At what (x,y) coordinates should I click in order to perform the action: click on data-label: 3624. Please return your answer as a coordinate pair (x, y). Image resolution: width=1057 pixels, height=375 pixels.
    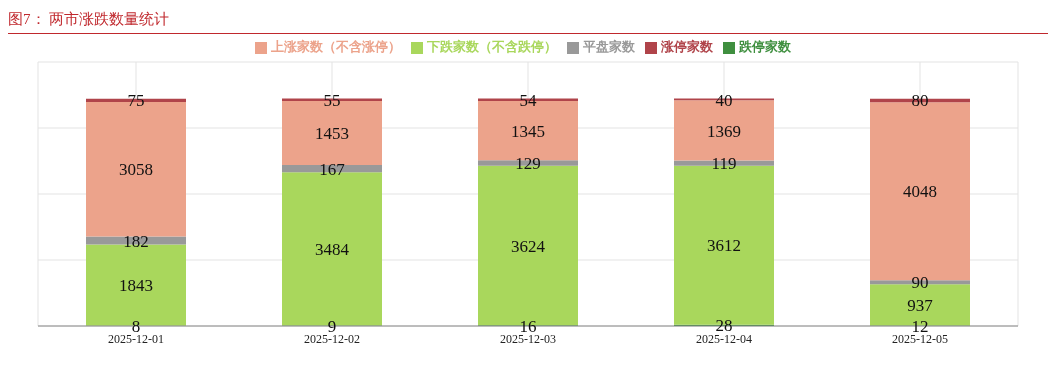
    Looking at the image, I should click on (528, 246).